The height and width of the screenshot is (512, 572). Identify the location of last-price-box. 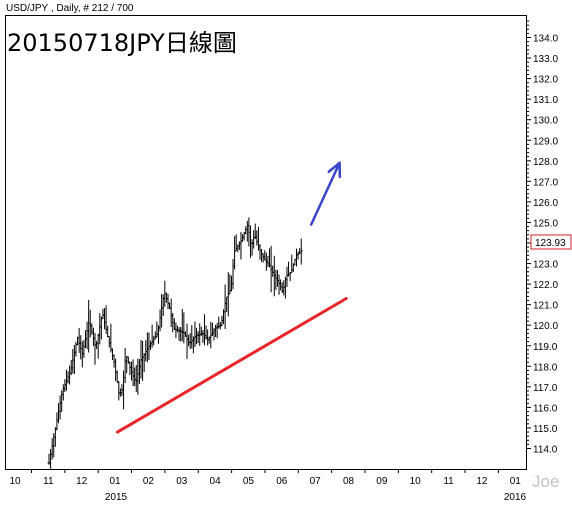
(551, 242).